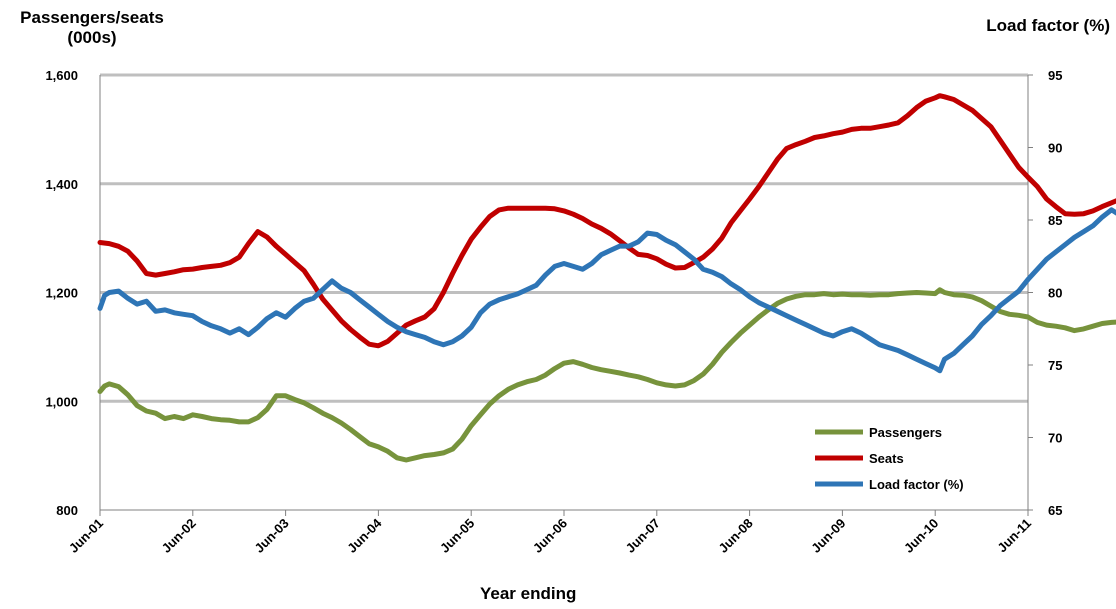  What do you see at coordinates (364, 535) in the screenshot?
I see `x-tick-label: Jun-04` at bounding box center [364, 535].